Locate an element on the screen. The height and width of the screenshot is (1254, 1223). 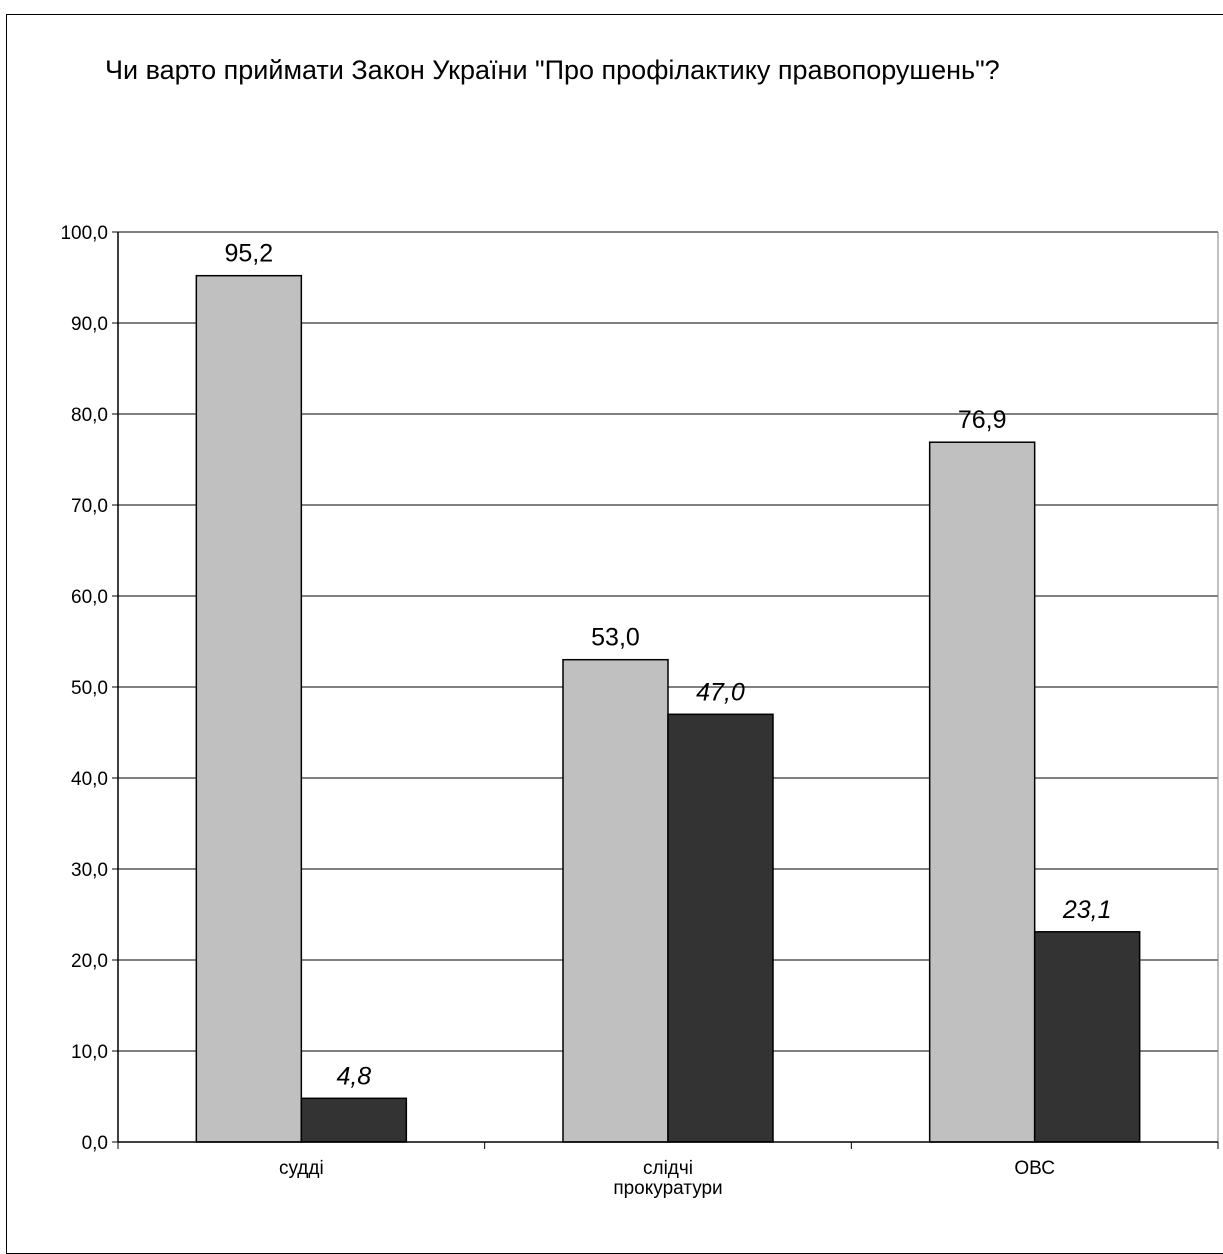
y-tick-label: 30,0 is located at coordinates (89, 870).